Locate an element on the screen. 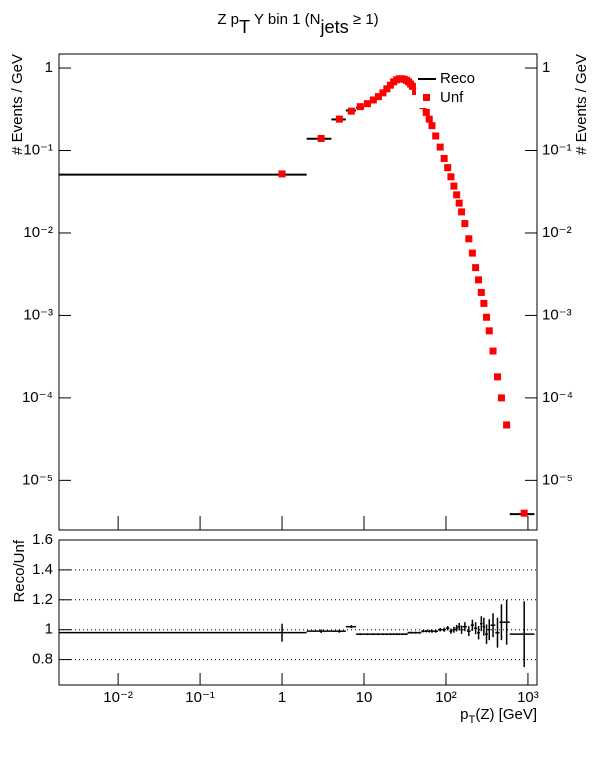 The height and width of the screenshot is (772, 596). x-axis-label-part: (Z) [GeV] is located at coordinates (506, 714).